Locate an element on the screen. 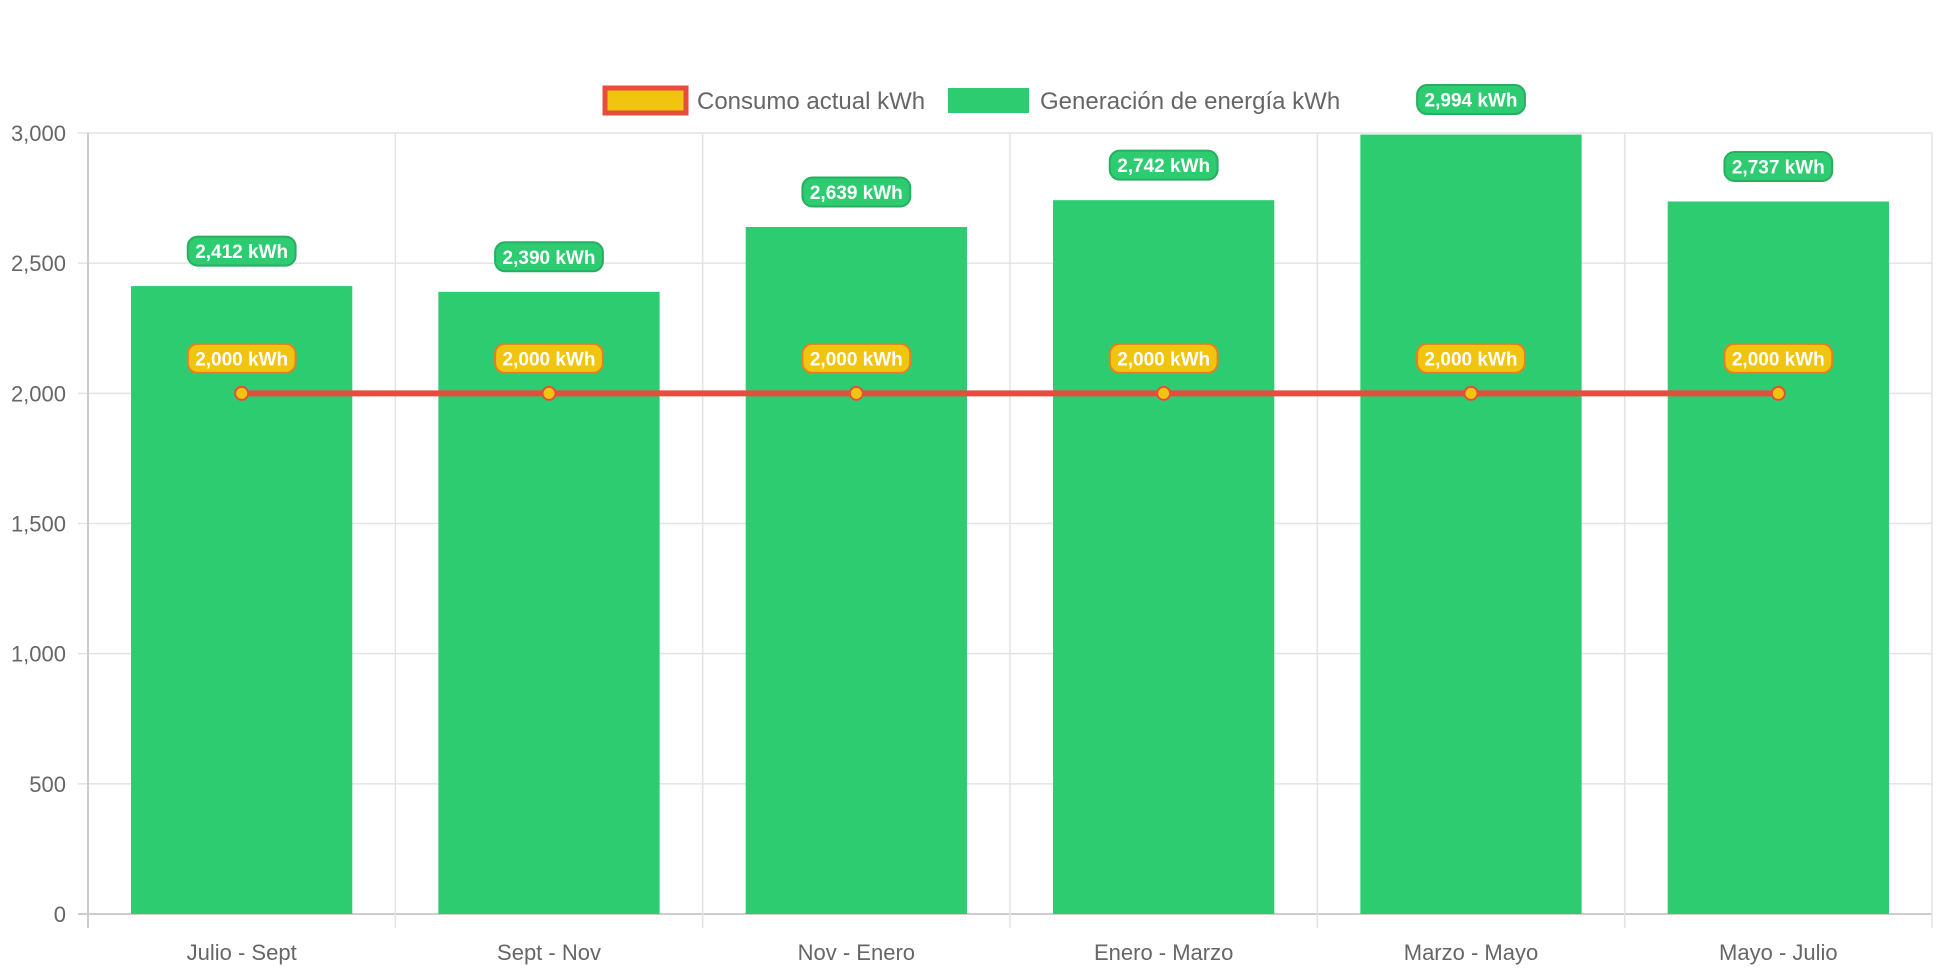 This screenshot has width=1942, height=970. bar-data-label: 2,737 kWh is located at coordinates (1778, 166).